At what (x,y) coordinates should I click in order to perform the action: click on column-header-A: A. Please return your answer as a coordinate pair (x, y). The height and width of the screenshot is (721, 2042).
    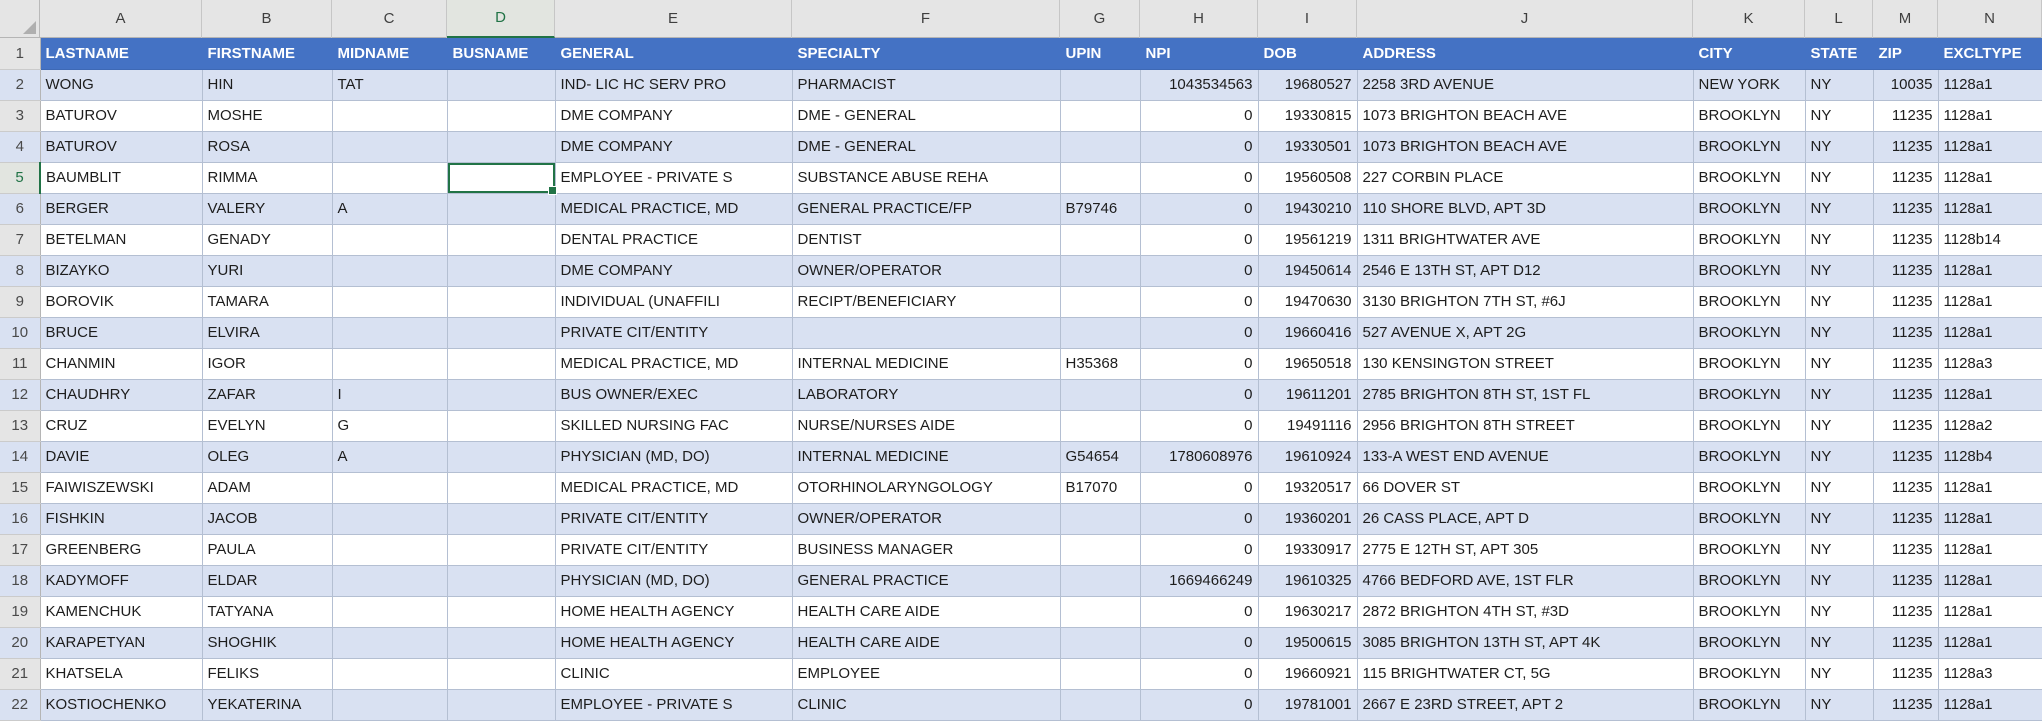
    Looking at the image, I should click on (121, 19).